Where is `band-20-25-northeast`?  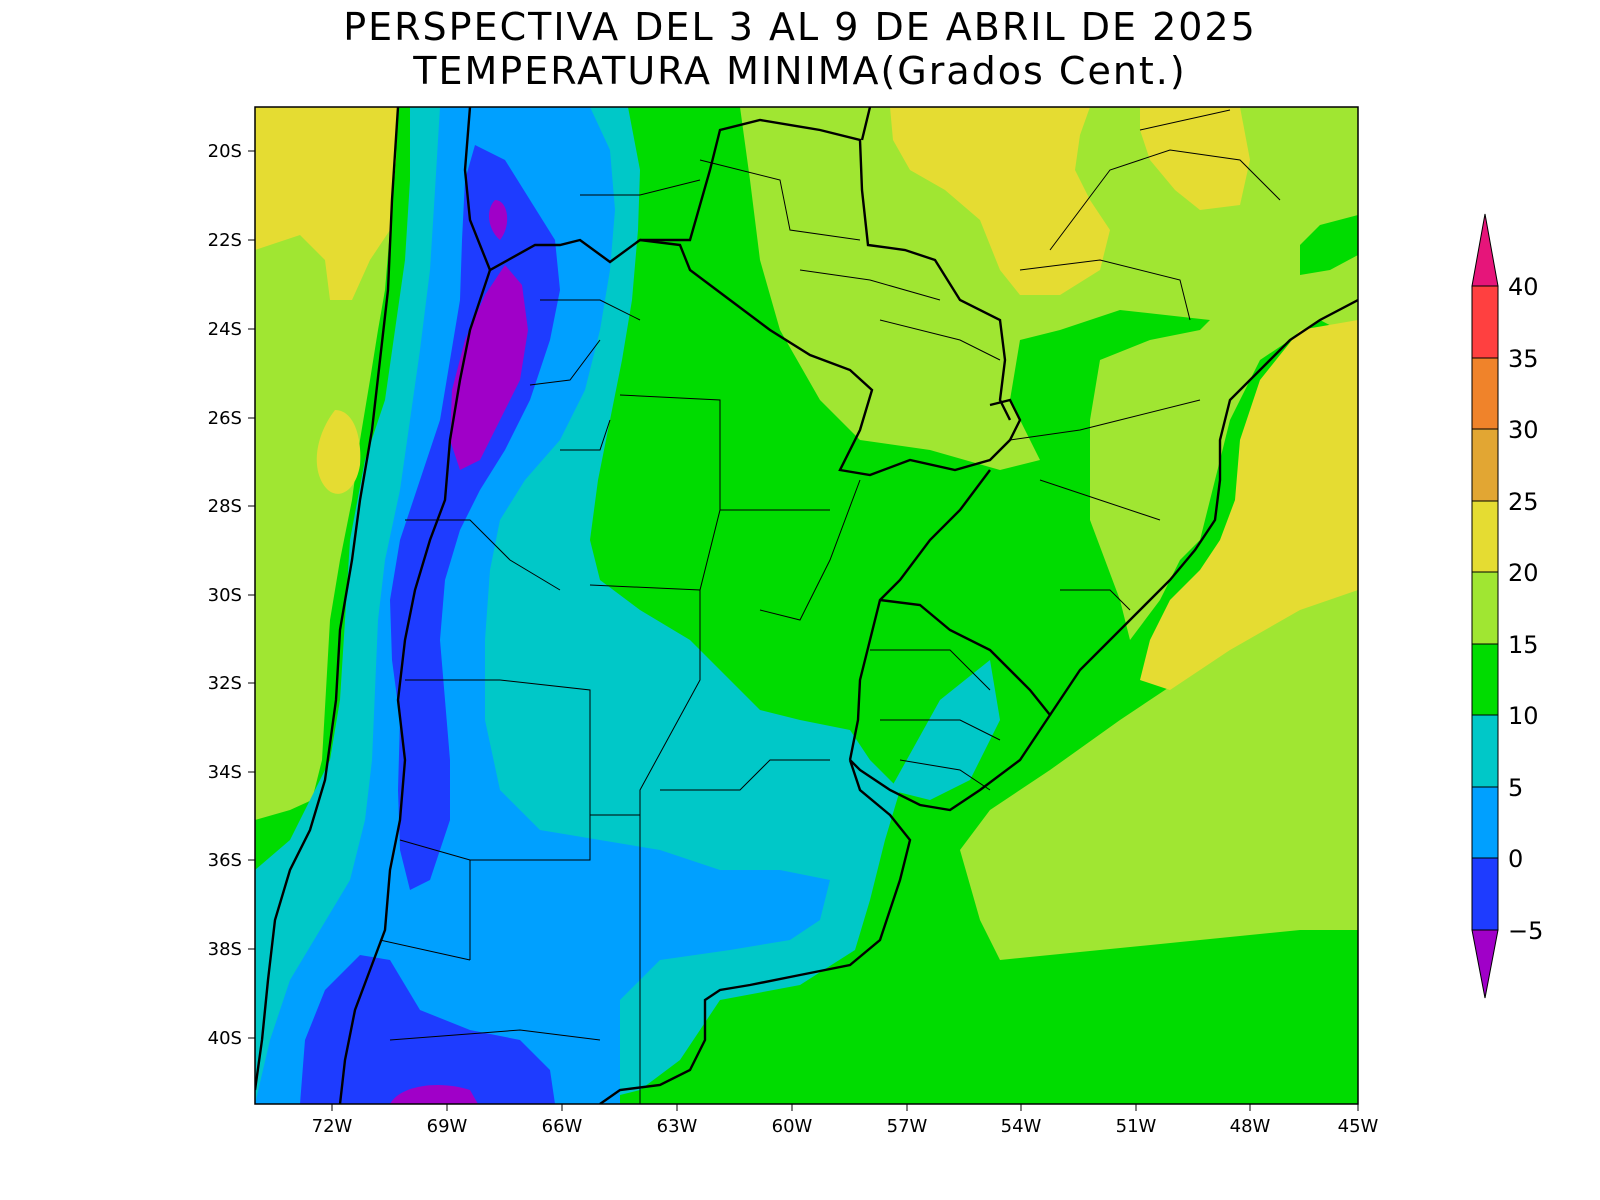 band-20-25-northeast is located at coordinates (1195, 158).